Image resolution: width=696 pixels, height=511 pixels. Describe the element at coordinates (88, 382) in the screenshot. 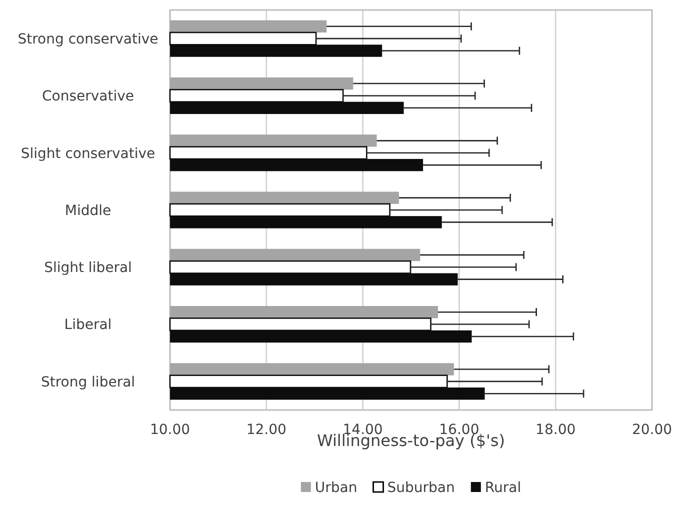

I see `y-tick-label: Strong liberal` at that location.